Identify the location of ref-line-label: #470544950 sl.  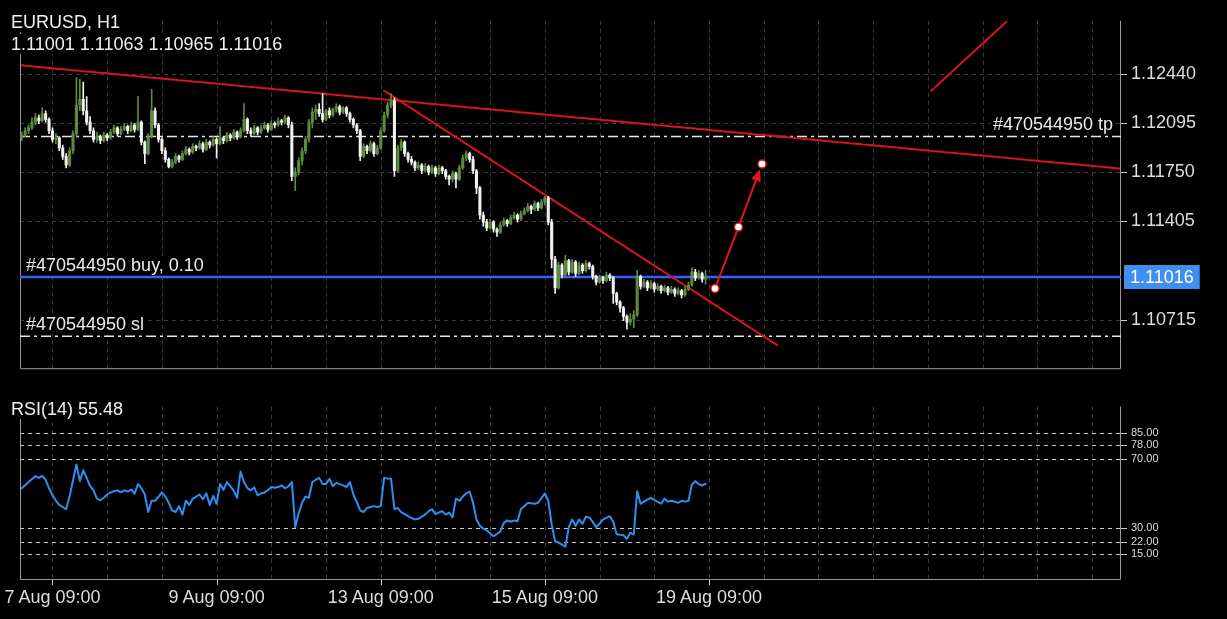
(85, 324).